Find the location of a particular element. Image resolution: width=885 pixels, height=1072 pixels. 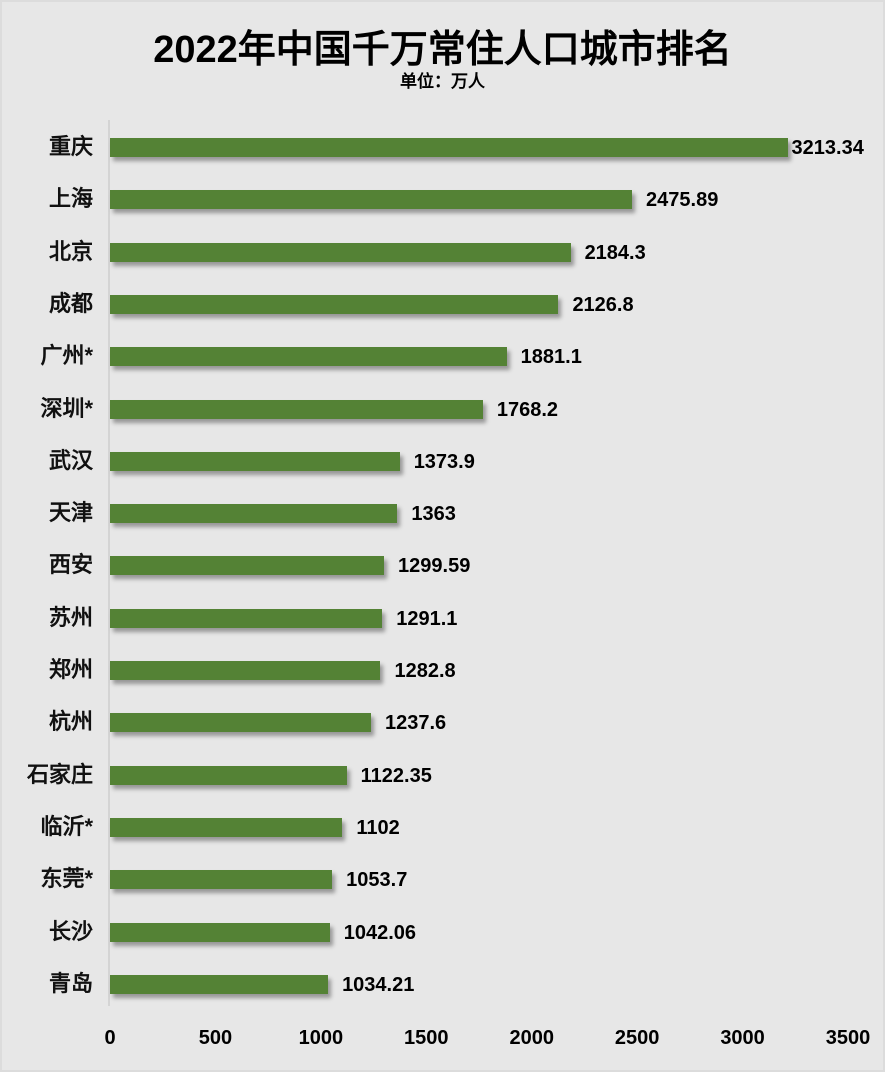

bar-row: 广州* 1881.1 is located at coordinates (442, 371).